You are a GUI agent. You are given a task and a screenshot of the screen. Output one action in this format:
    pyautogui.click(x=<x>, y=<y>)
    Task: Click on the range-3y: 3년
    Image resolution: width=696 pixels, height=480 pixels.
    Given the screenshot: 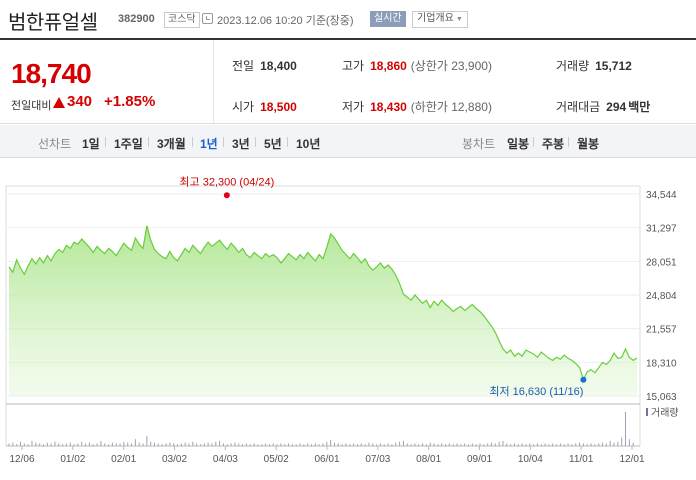 What is the action you would take?
    pyautogui.click(x=241, y=144)
    